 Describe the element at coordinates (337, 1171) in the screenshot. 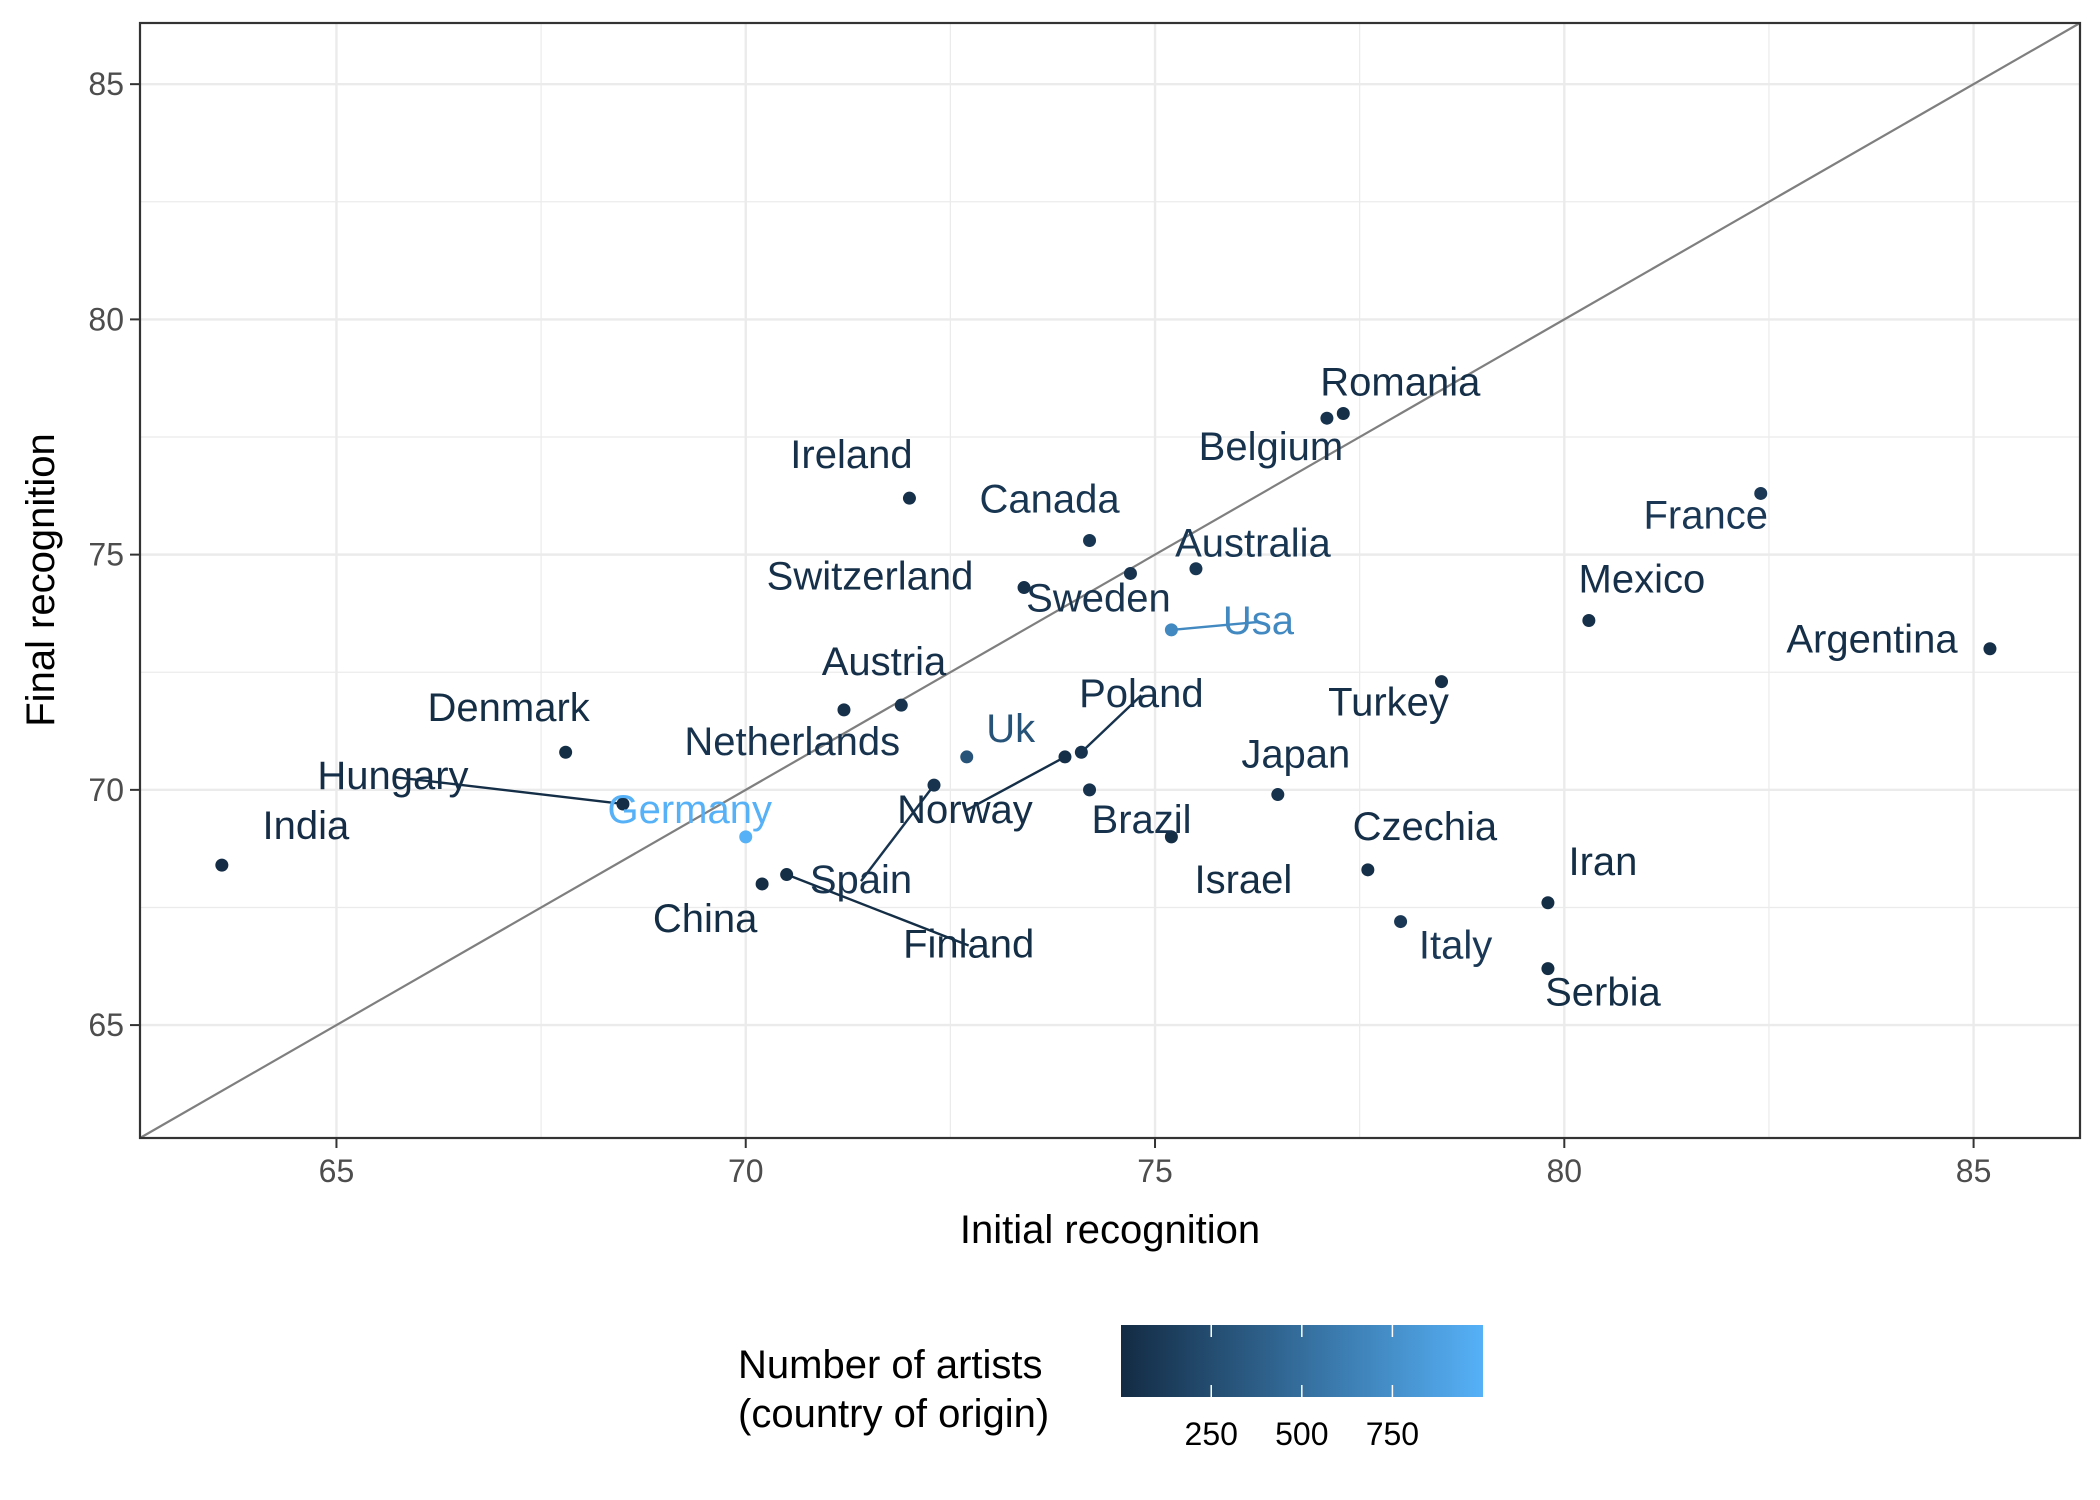

I see `x-tick-label: 65` at that location.